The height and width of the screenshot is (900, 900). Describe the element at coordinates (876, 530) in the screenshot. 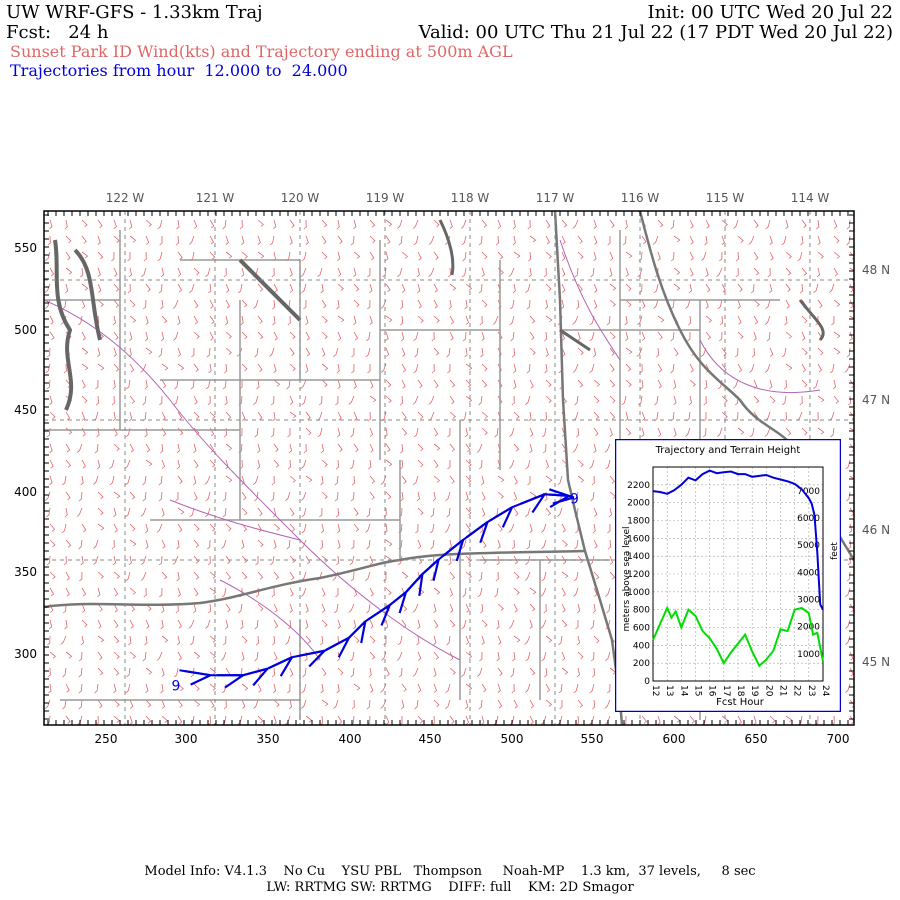

I see `latitude-label: 46 N` at that location.